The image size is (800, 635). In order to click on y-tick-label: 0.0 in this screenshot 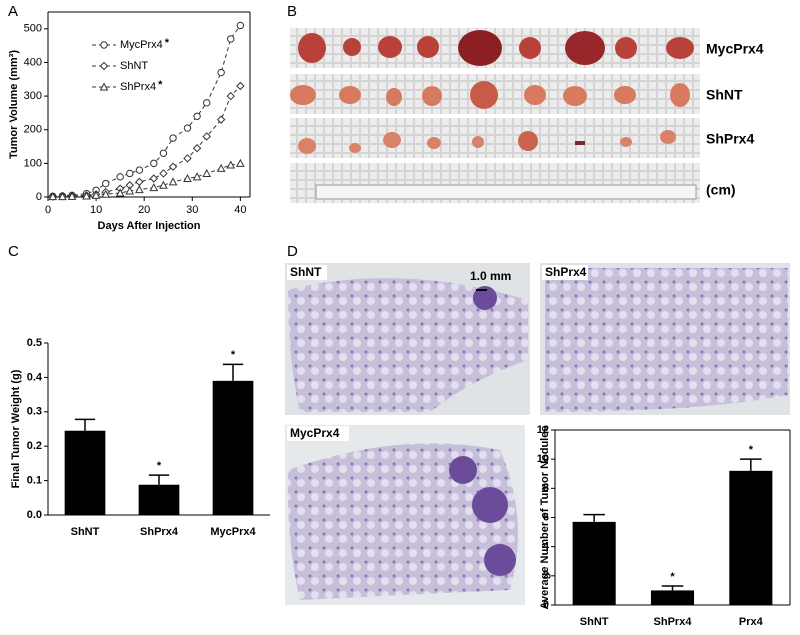, I will do `click(34, 515)`.